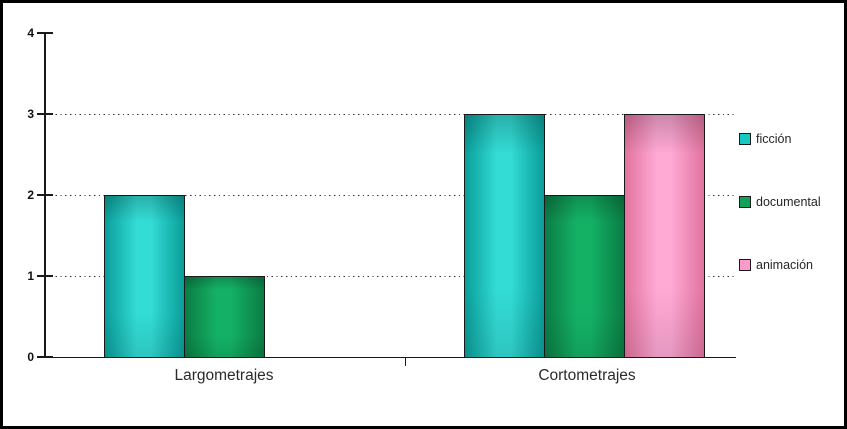 This screenshot has height=429, width=847. I want to click on y-axis-line, so click(45, 195).